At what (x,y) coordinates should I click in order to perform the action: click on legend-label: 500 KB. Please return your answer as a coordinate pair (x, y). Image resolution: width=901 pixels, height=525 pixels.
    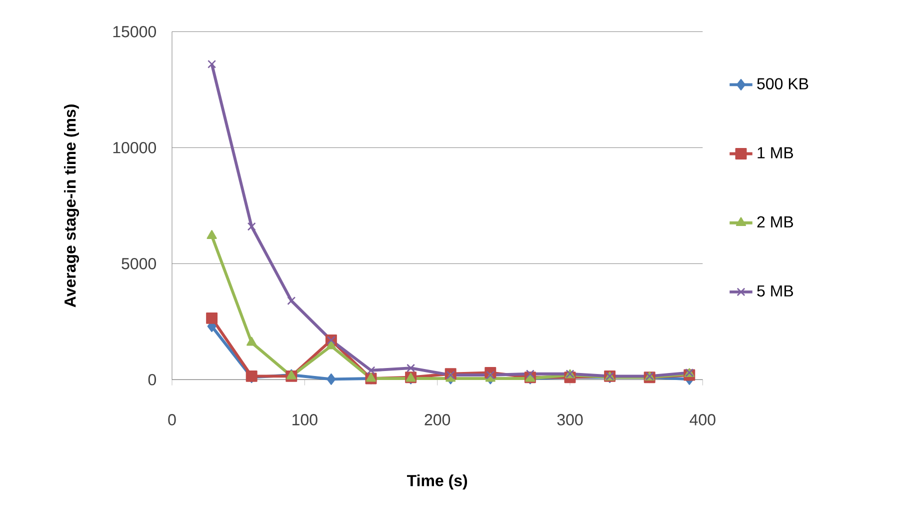
    Looking at the image, I should click on (782, 84).